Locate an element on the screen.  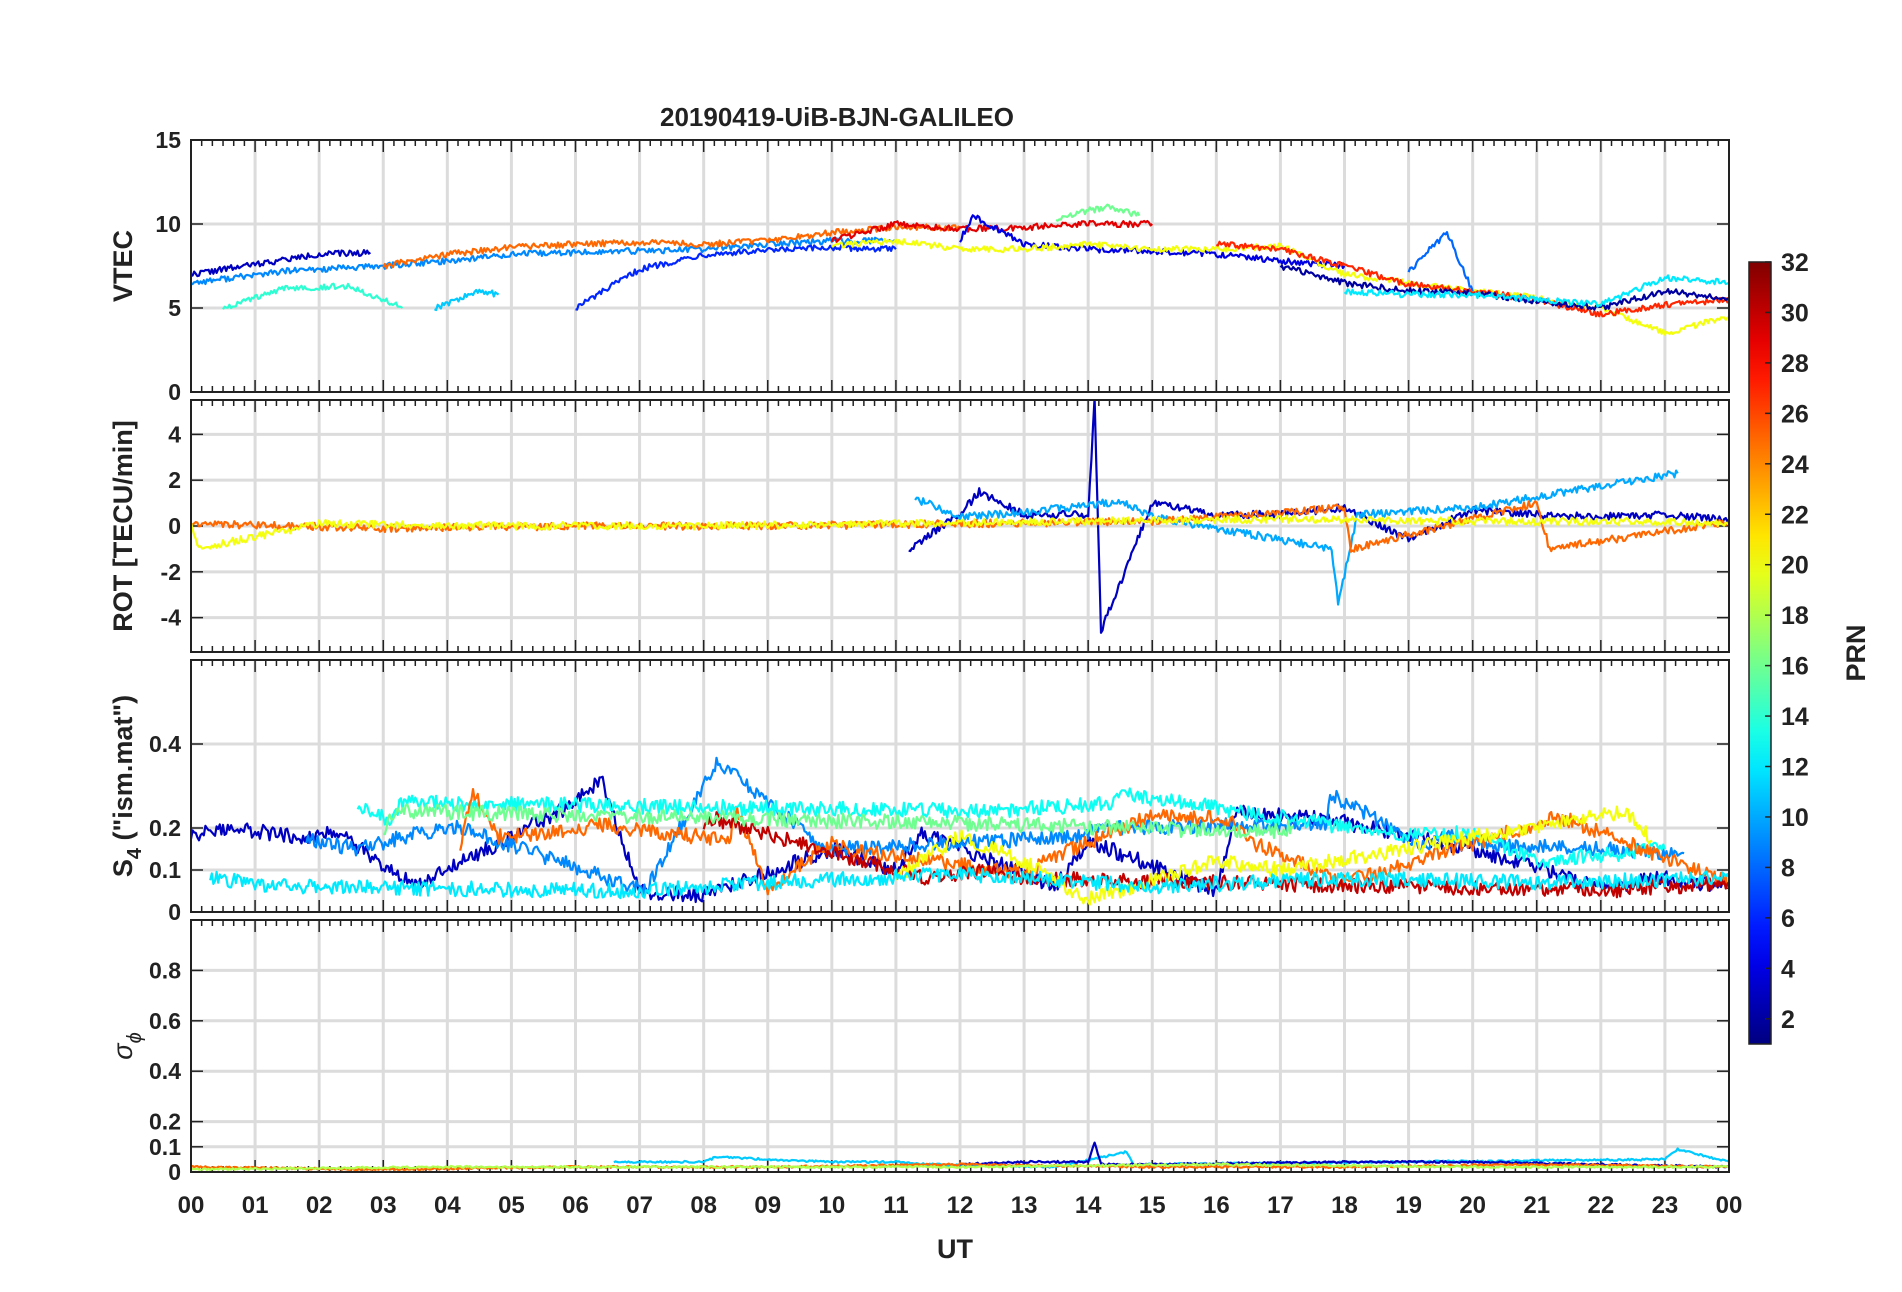
x-tick-label: 07 is located at coordinates (639, 1205).